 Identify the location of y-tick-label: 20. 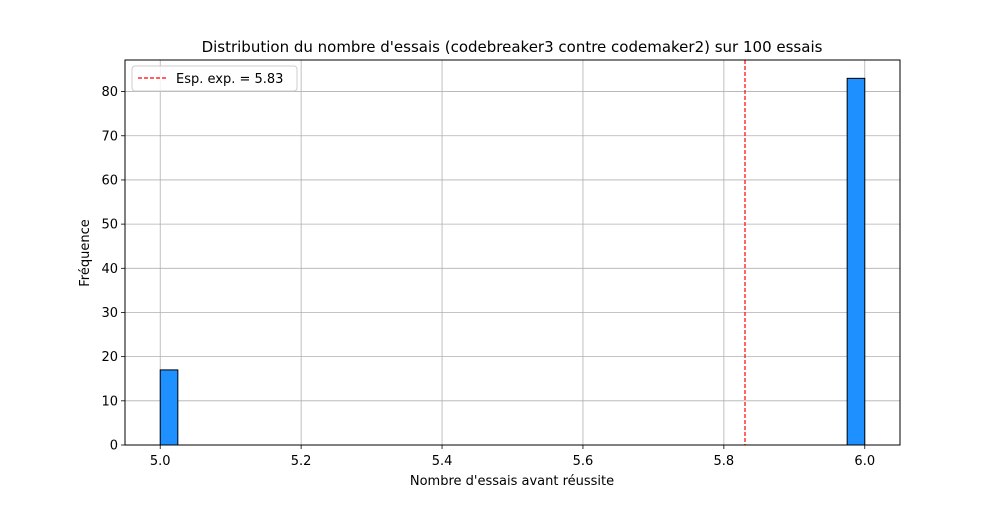
(109, 357).